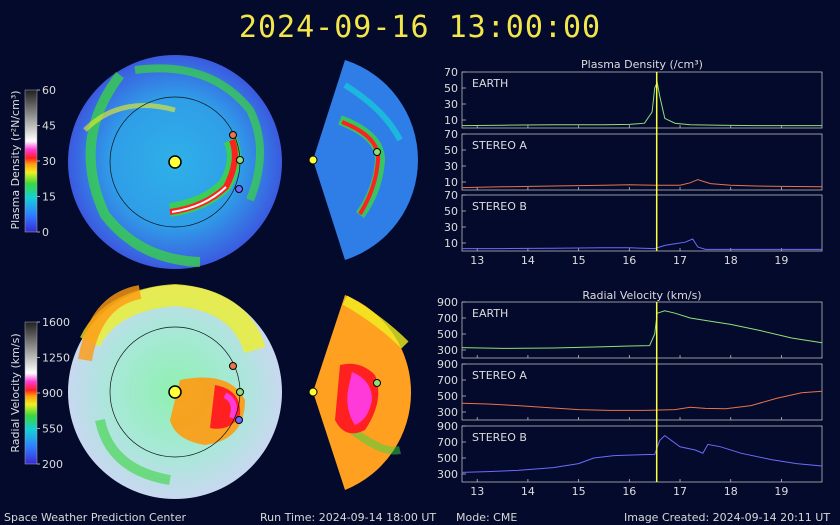 This screenshot has width=840, height=525. Describe the element at coordinates (15, 392) in the screenshot. I see `velocity-colorbar-label: Radial Velocity (km/s)` at that location.